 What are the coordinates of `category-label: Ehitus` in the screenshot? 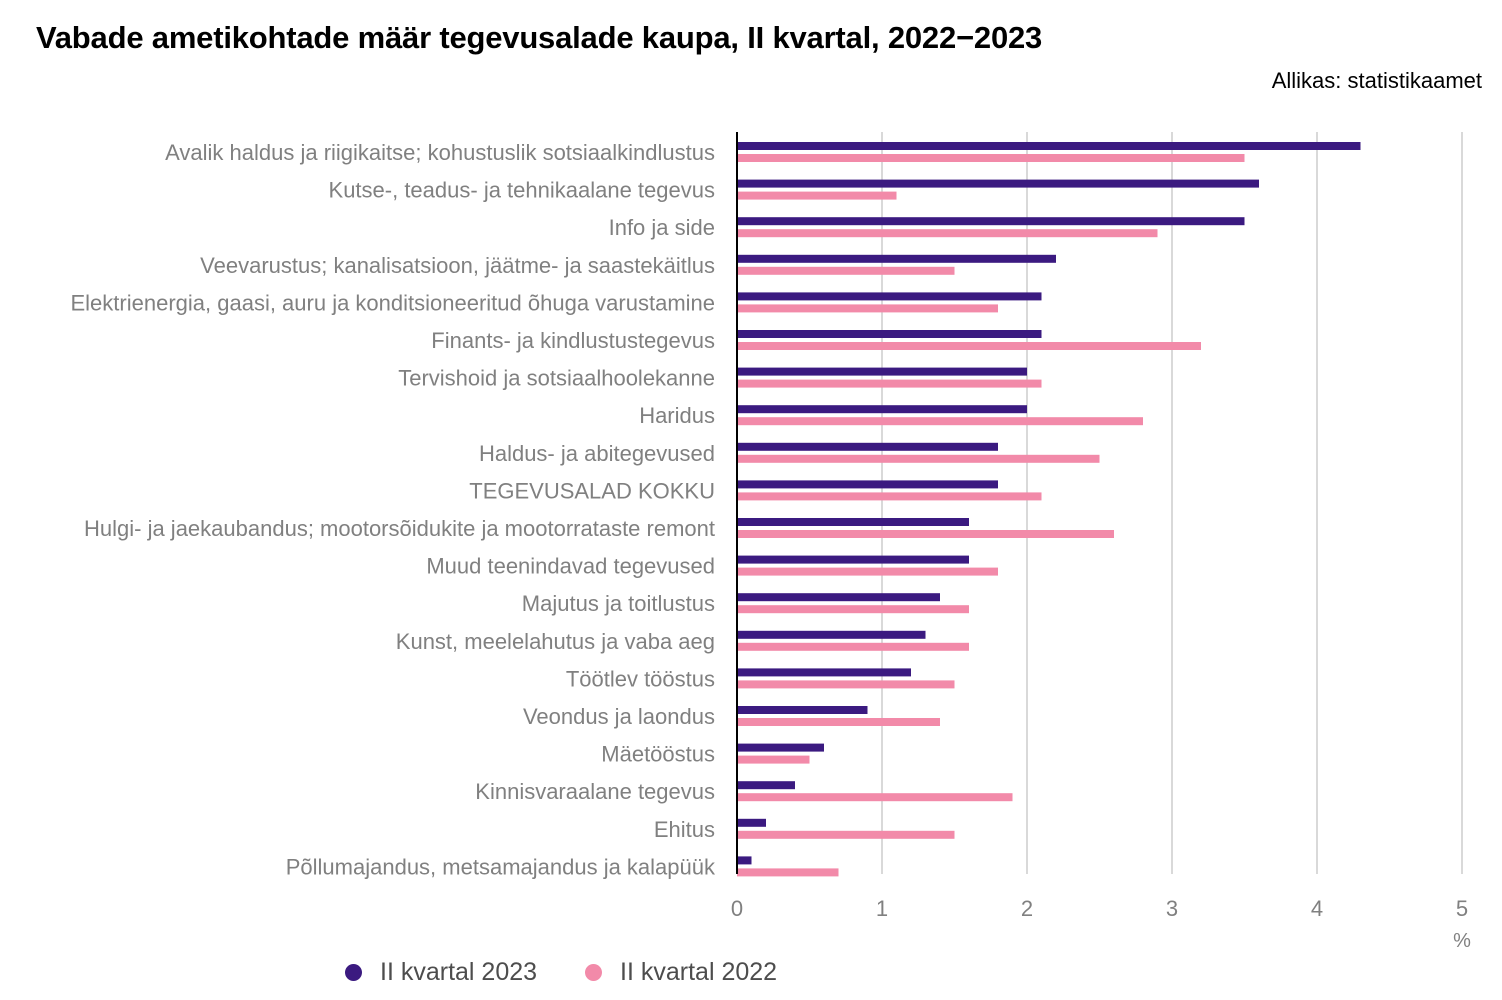 It's located at (684, 829).